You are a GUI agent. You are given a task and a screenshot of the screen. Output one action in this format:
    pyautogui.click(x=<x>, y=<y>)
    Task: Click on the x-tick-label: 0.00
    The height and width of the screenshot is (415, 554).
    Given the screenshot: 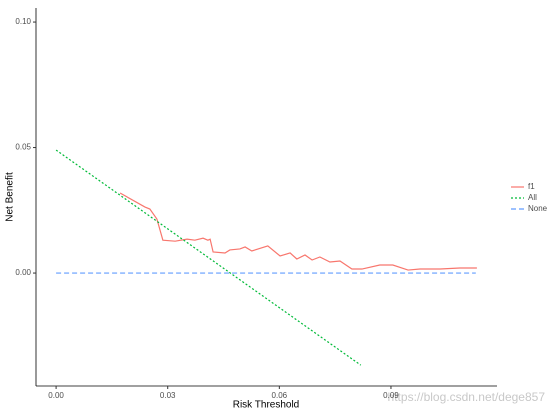 What is the action you would take?
    pyautogui.click(x=56, y=395)
    